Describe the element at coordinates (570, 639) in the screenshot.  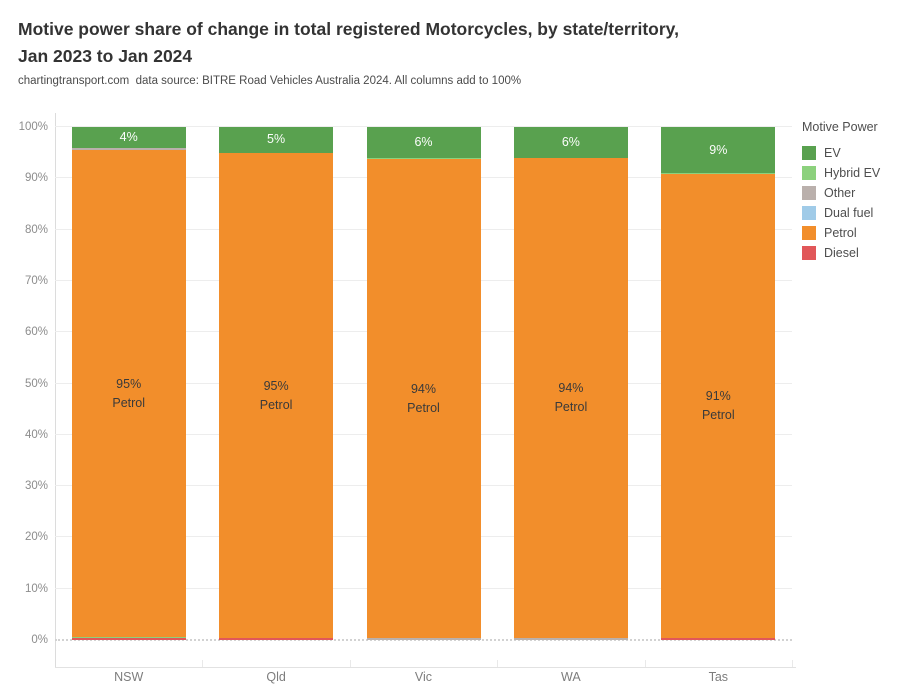
I see `segment-wa-other` at that location.